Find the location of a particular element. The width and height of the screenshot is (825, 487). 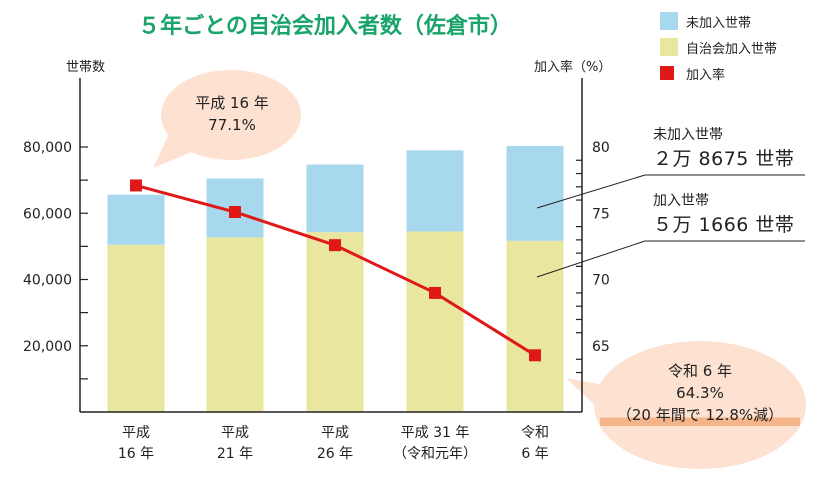

y2-tick-label: 70 is located at coordinates (601, 281).